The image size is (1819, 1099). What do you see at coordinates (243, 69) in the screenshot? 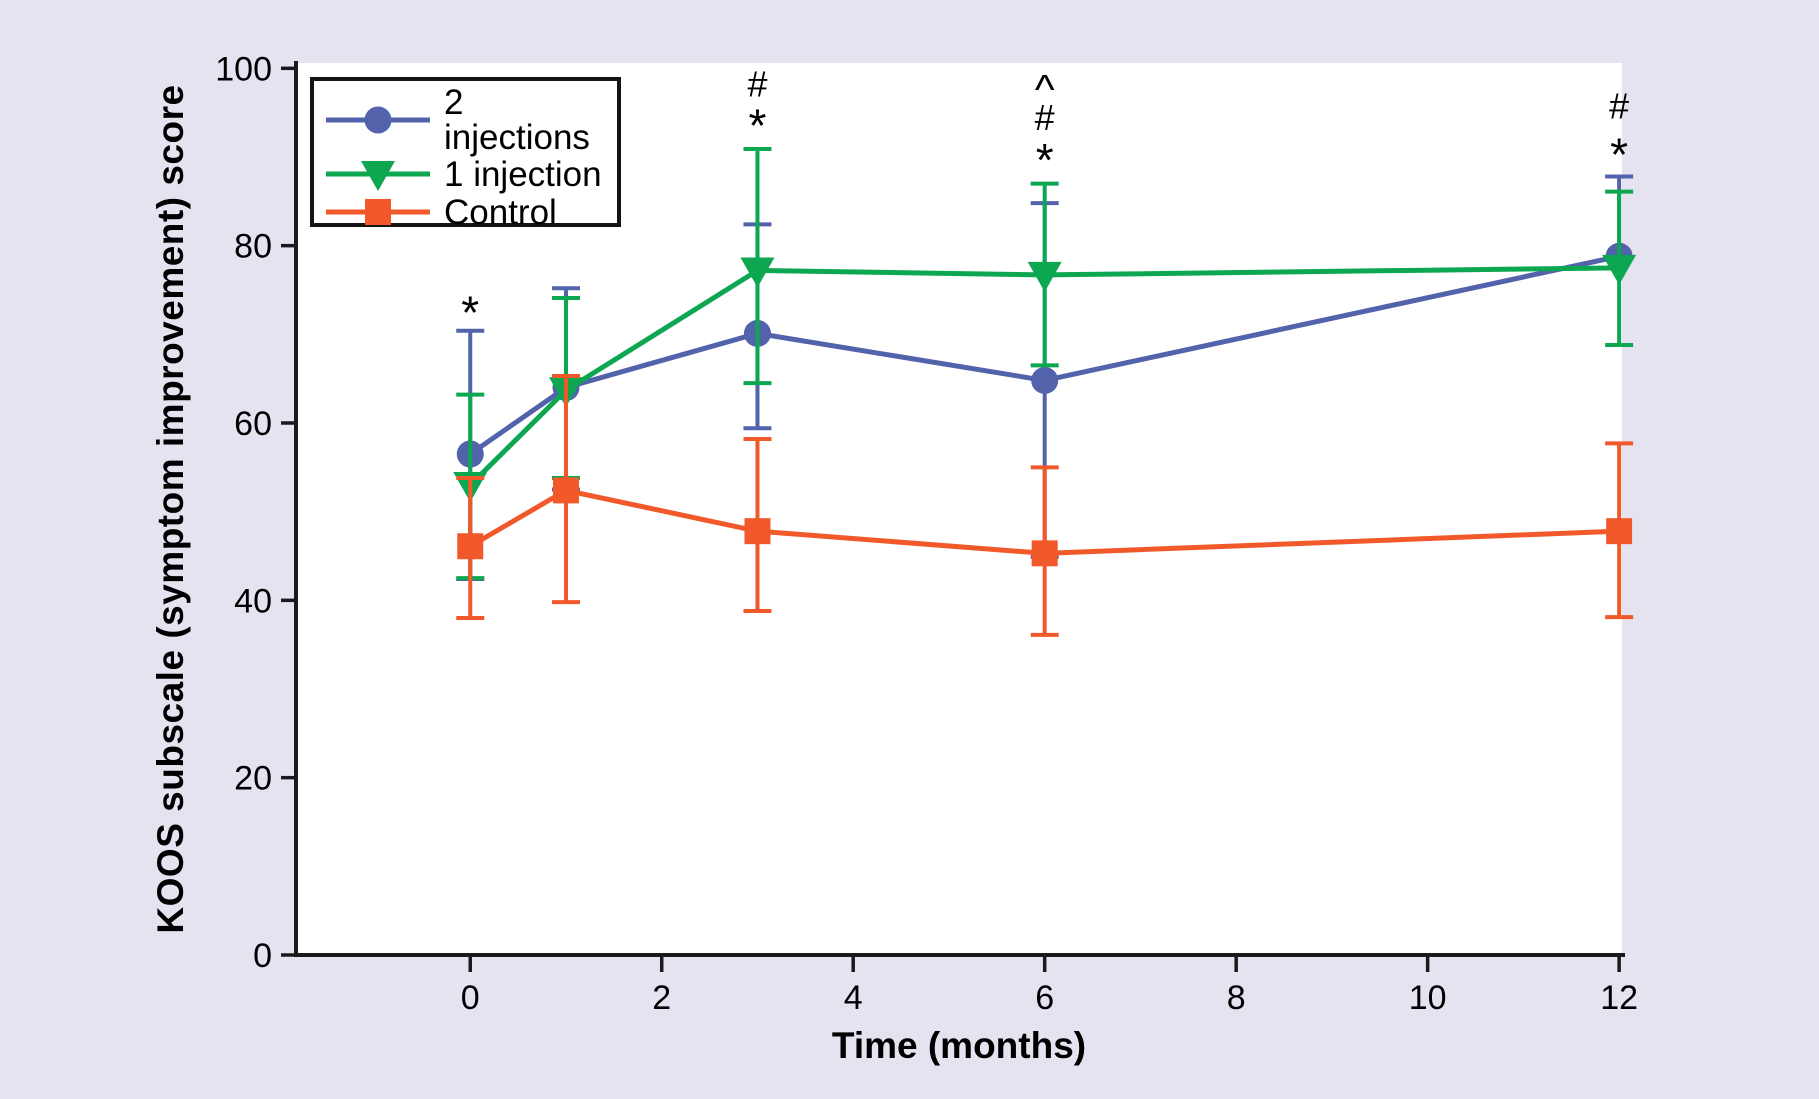
I see `y-tick-label: 100` at bounding box center [243, 69].